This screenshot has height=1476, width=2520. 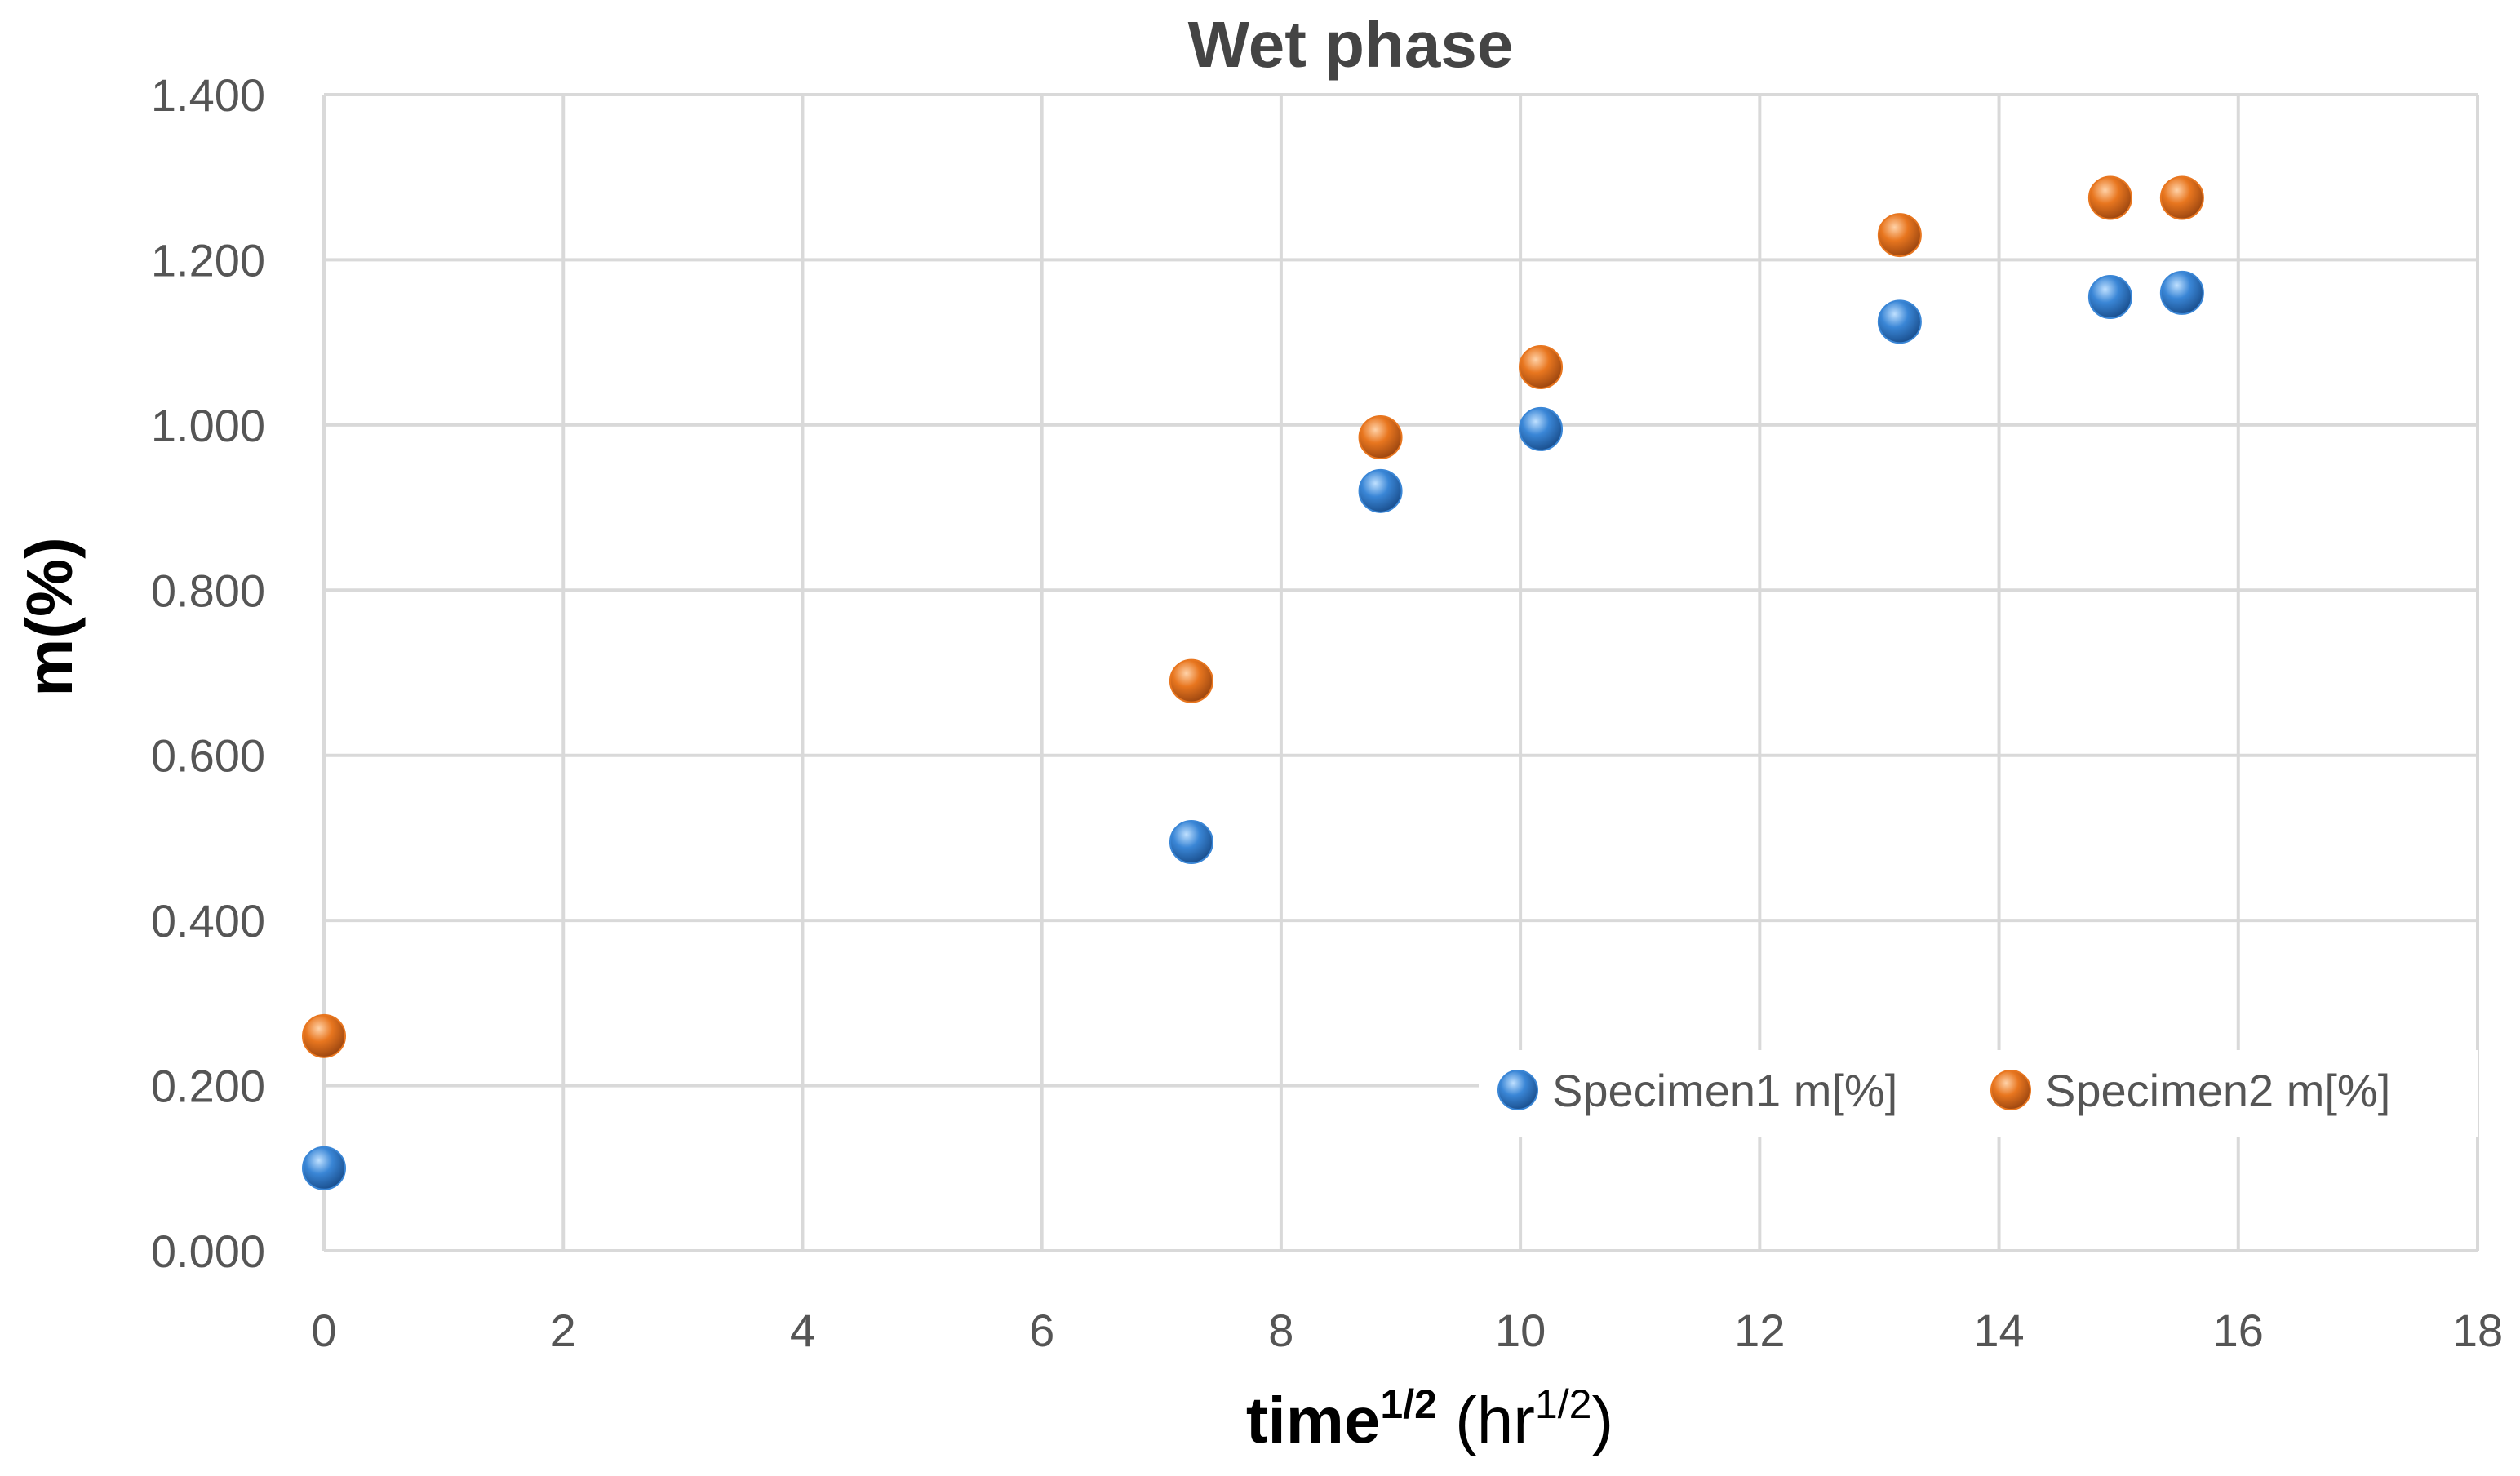 I want to click on x-tick-label-6: 12, so click(x=1760, y=1330).